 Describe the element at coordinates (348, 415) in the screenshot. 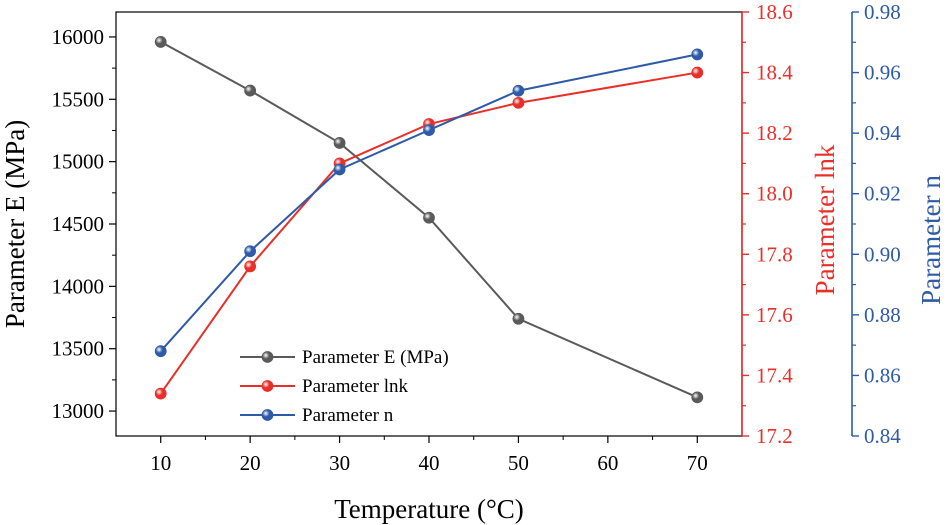

I see `legend-label: Parameter n` at that location.